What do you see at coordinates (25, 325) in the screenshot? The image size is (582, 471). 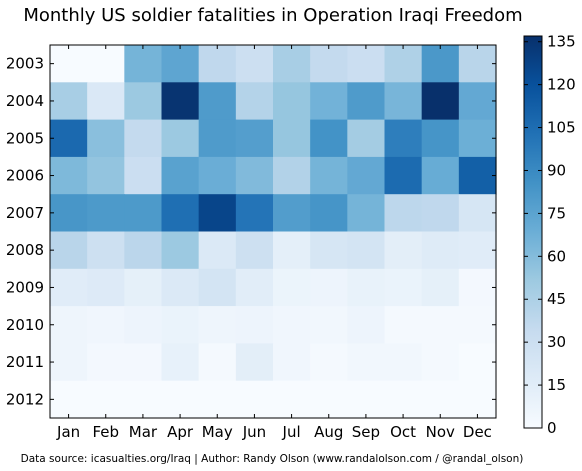 I see `y-tick-label: 2010` at bounding box center [25, 325].